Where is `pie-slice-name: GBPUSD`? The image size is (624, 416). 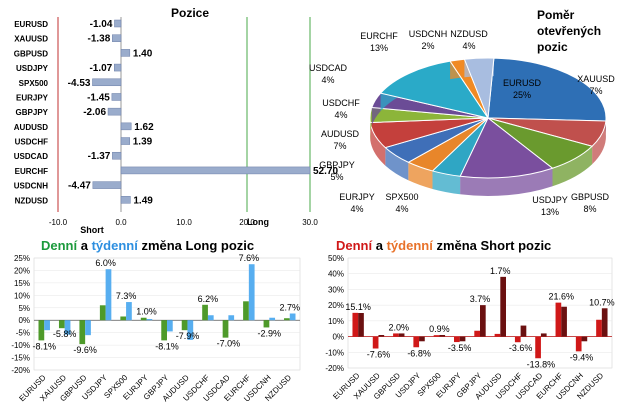
pie-slice-name: GBPUSD is located at coordinates (590, 197).